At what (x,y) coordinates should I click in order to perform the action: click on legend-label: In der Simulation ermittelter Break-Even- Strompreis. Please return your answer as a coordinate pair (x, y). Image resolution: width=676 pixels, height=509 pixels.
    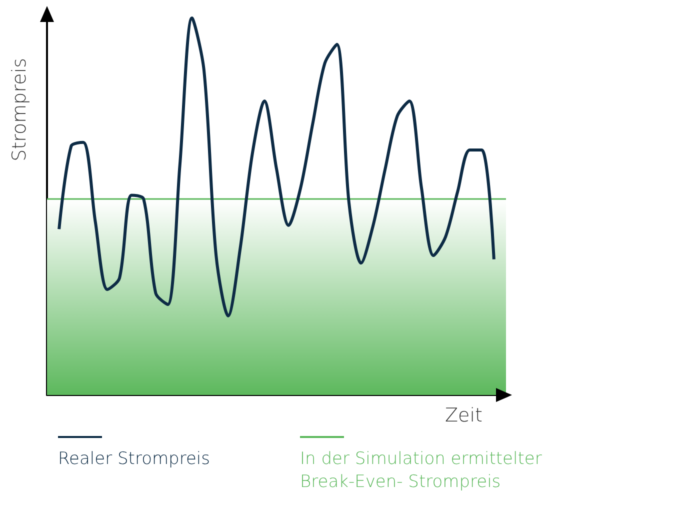
    Looking at the image, I should click on (421, 471).